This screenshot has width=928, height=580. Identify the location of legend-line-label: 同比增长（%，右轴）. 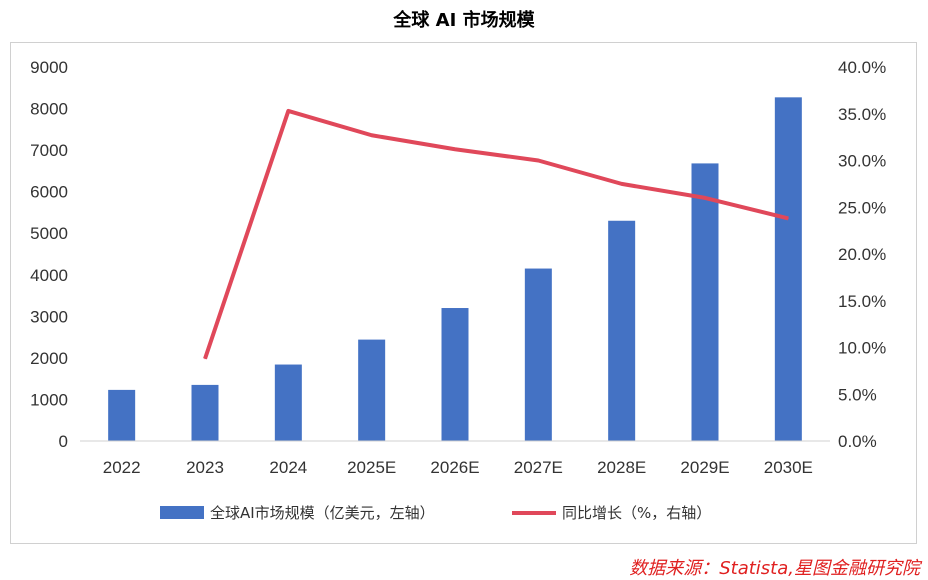
(636, 513).